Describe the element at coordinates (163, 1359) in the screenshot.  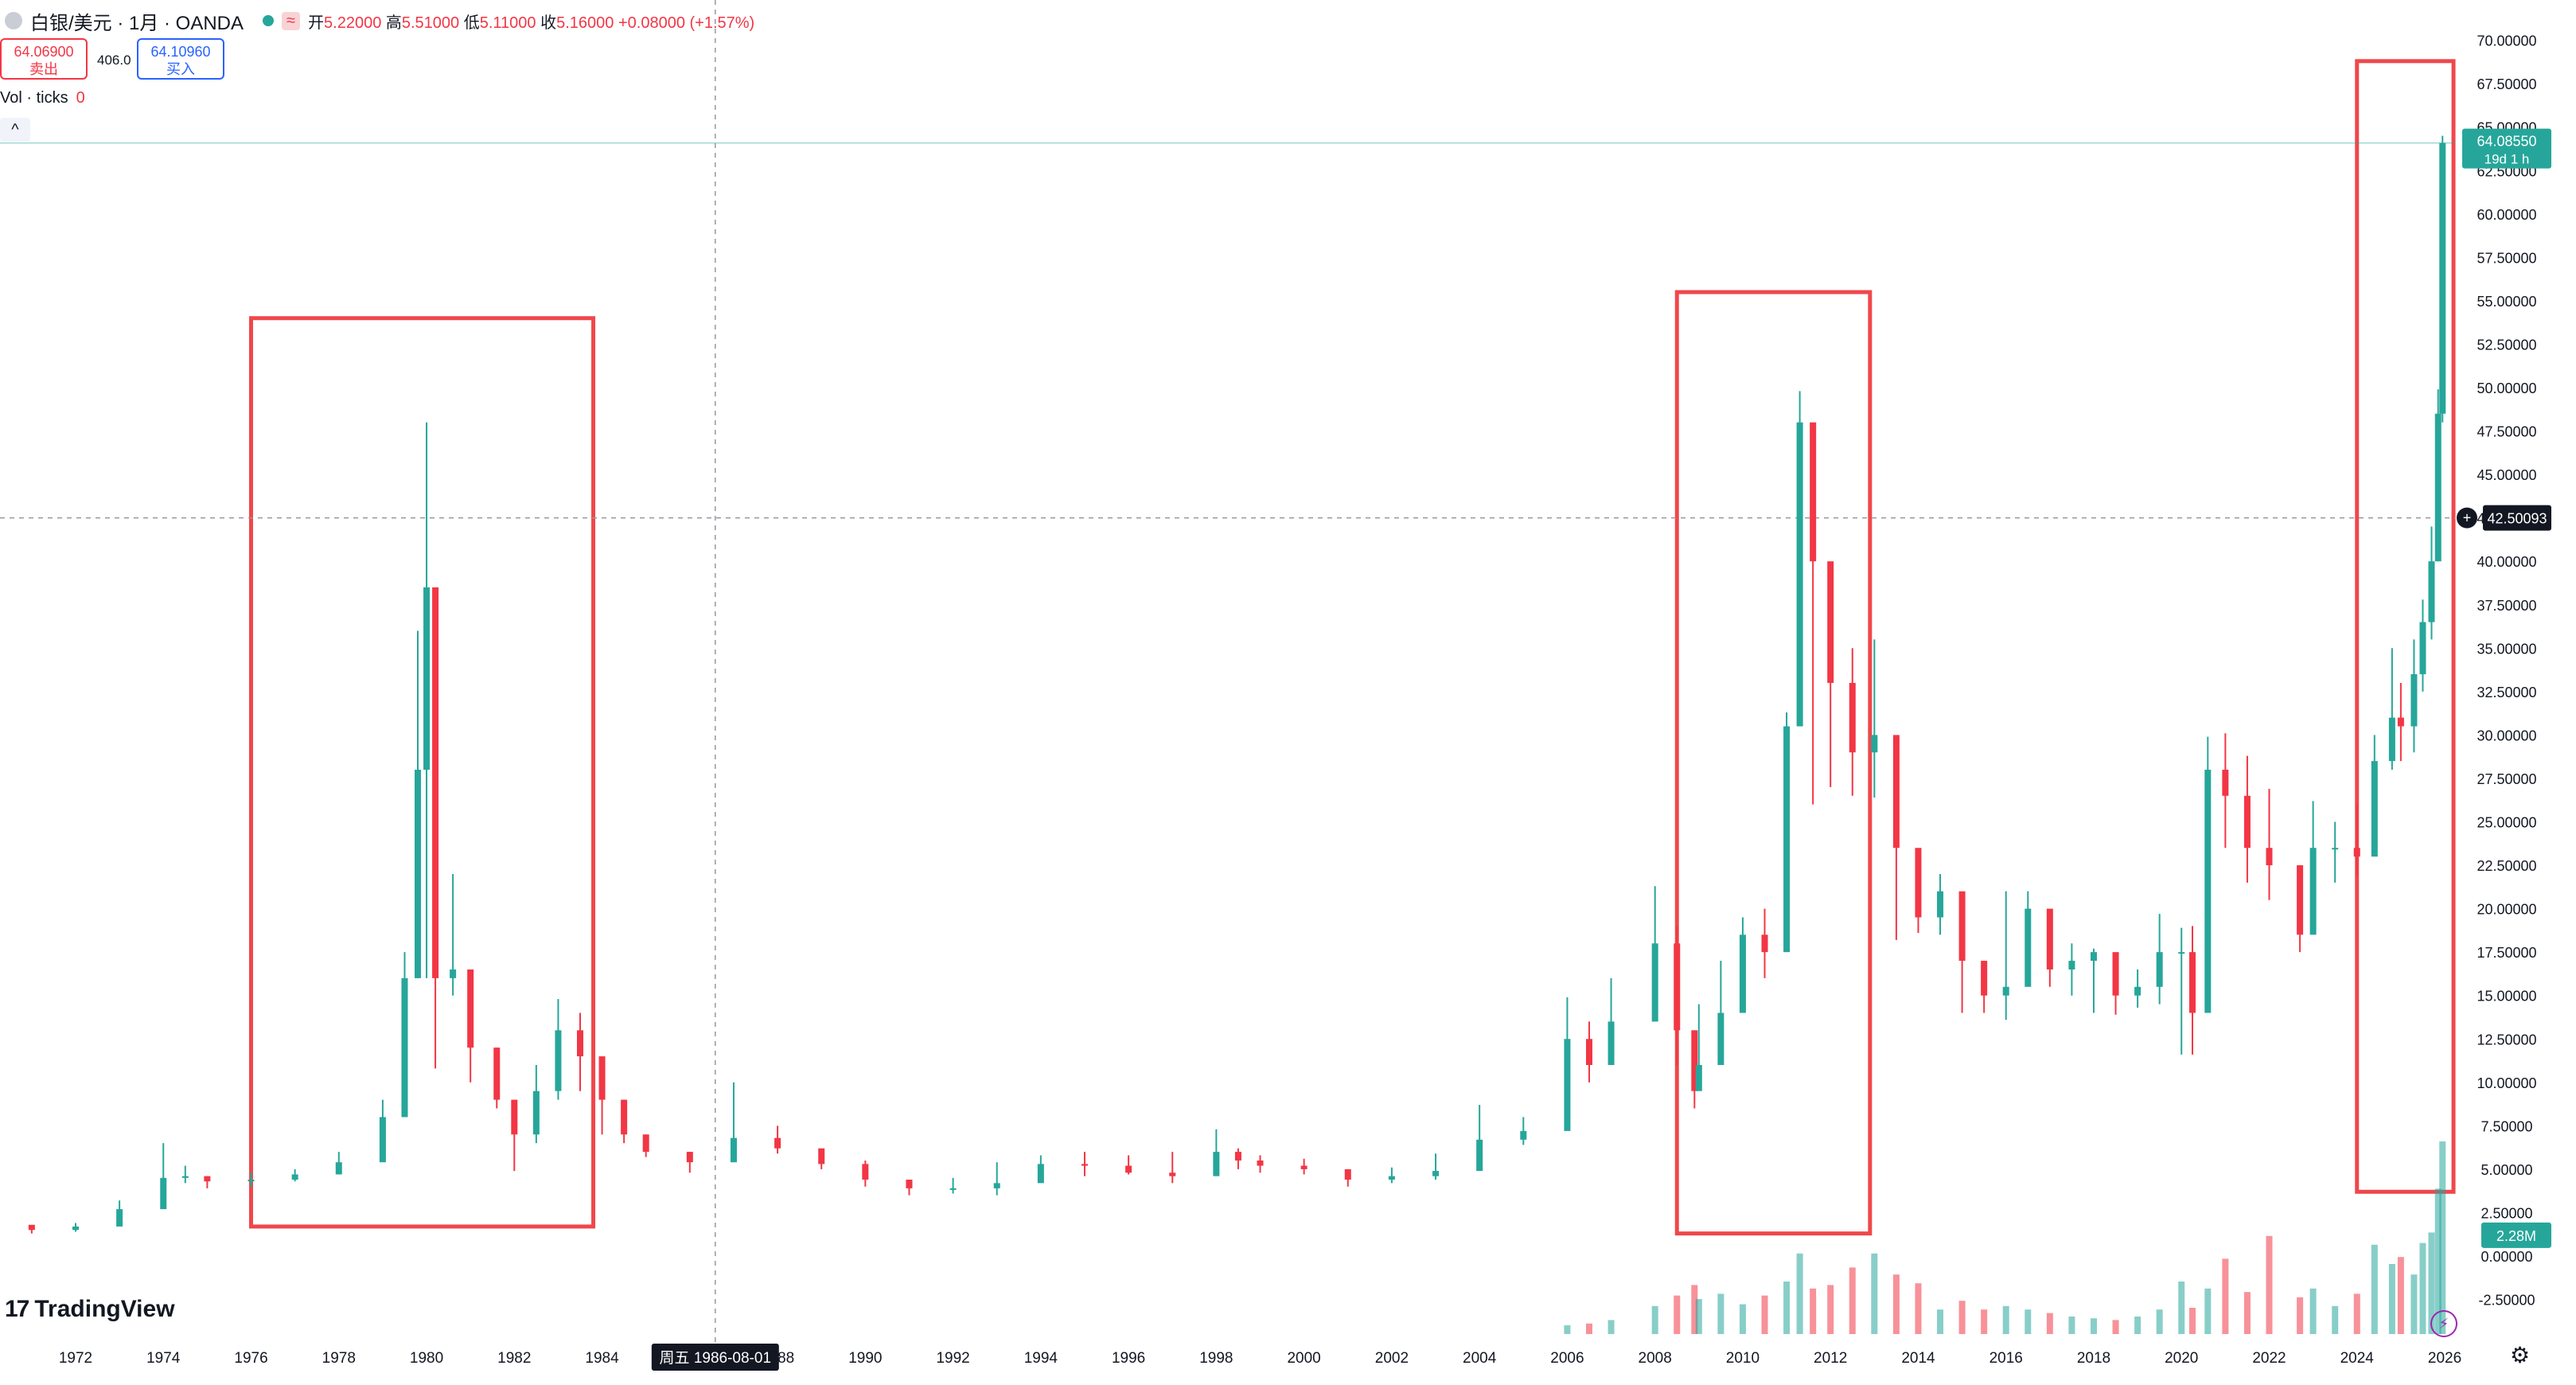
I see `time-tick-label: 1974` at that location.